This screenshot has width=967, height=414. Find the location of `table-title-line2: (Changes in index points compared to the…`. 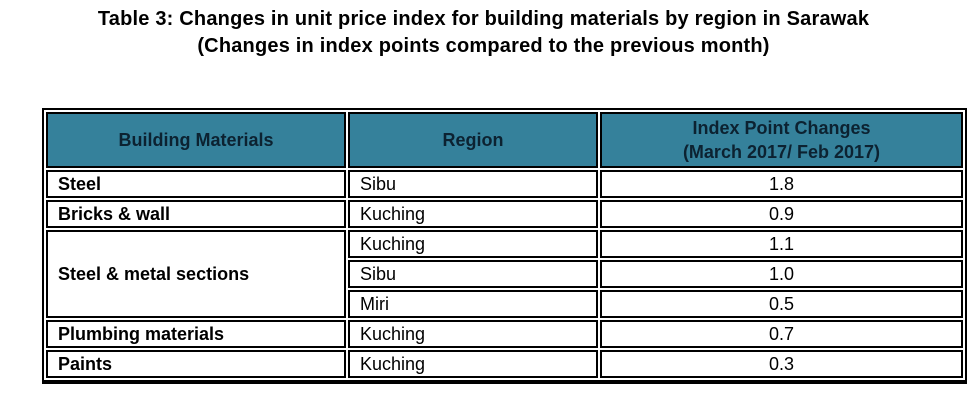

table-title-line2: (Changes in index points compared to the… is located at coordinates (483, 46).